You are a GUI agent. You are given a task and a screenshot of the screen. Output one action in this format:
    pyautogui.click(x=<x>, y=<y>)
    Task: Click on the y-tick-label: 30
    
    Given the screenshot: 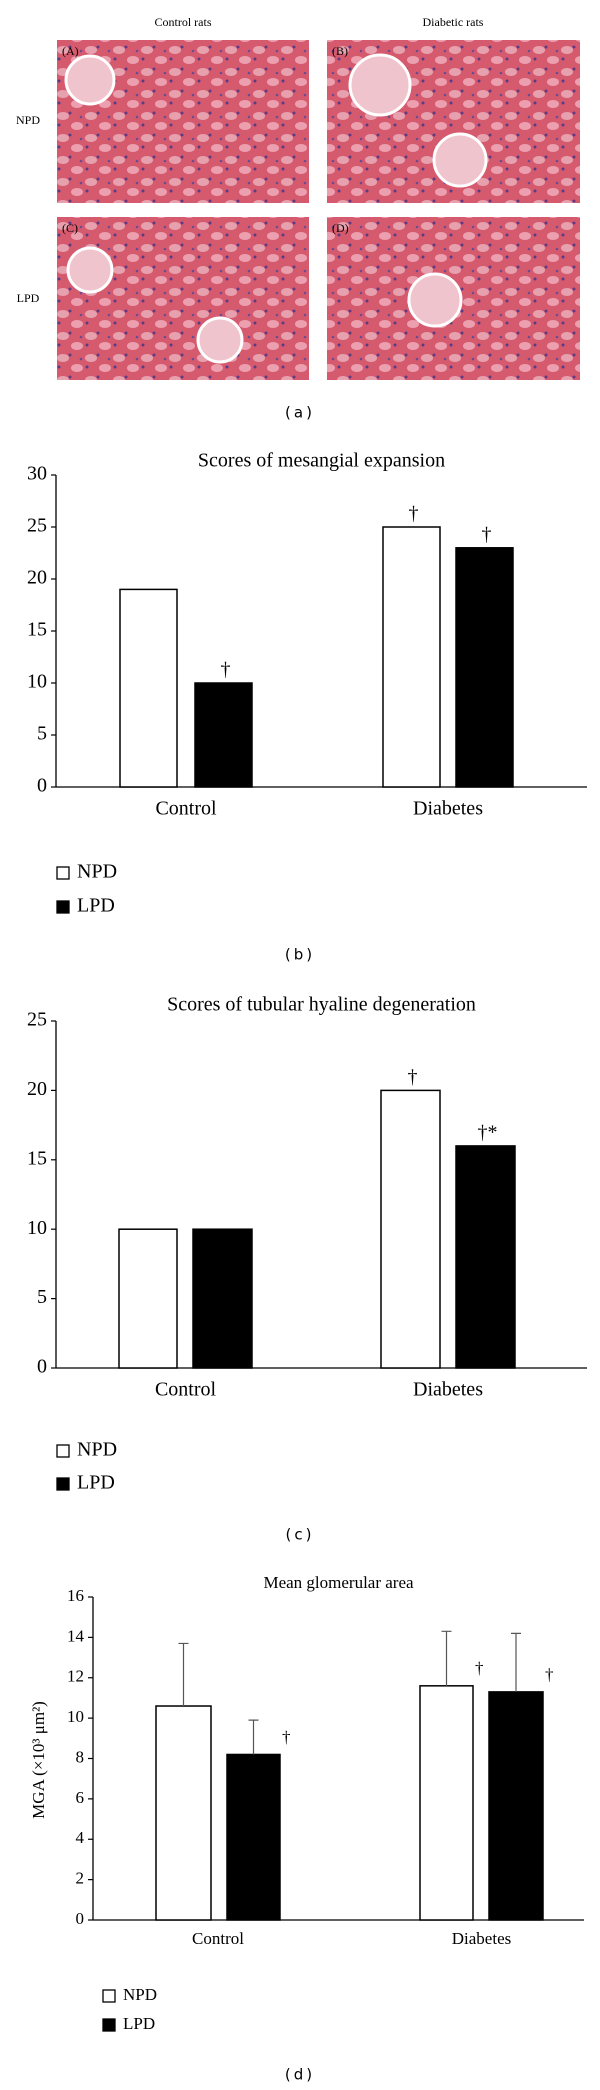 What is the action you would take?
    pyautogui.click(x=37, y=474)
    